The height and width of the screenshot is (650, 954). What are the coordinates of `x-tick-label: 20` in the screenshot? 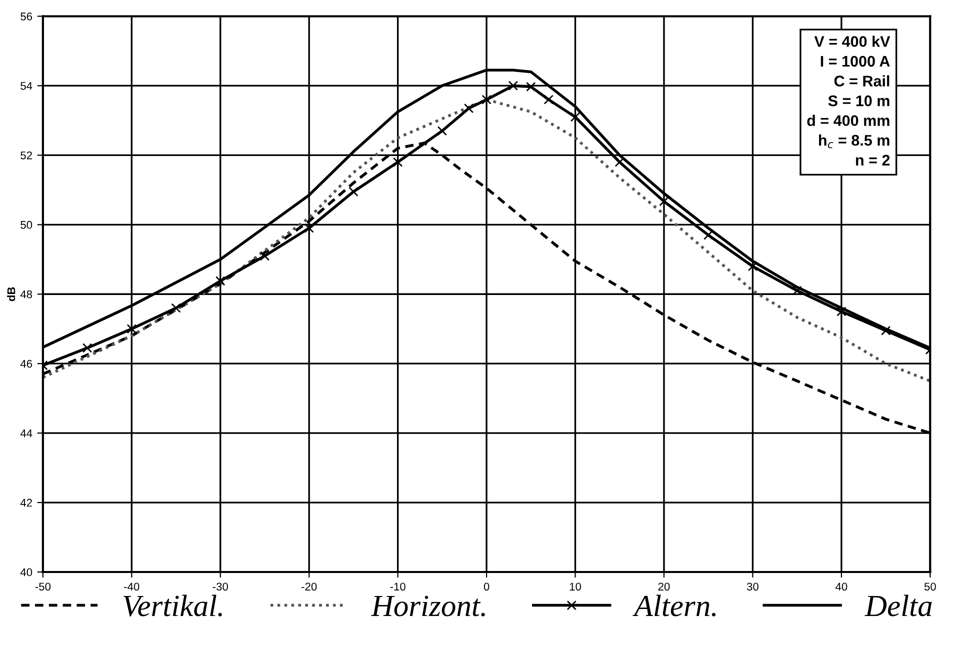 It's located at (664, 586).